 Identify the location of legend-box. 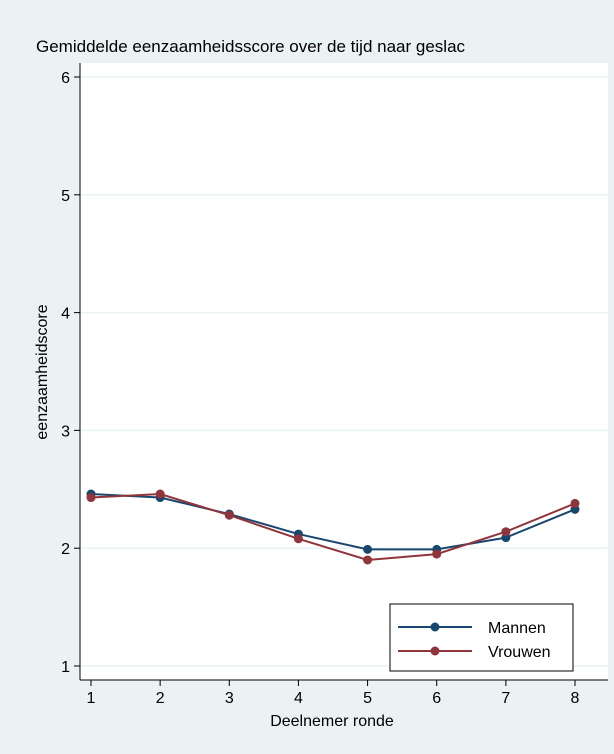
(481, 637).